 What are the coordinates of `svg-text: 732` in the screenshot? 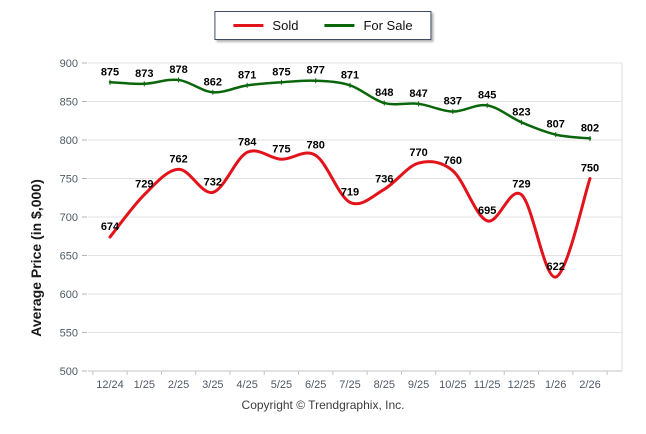 It's located at (213, 182).